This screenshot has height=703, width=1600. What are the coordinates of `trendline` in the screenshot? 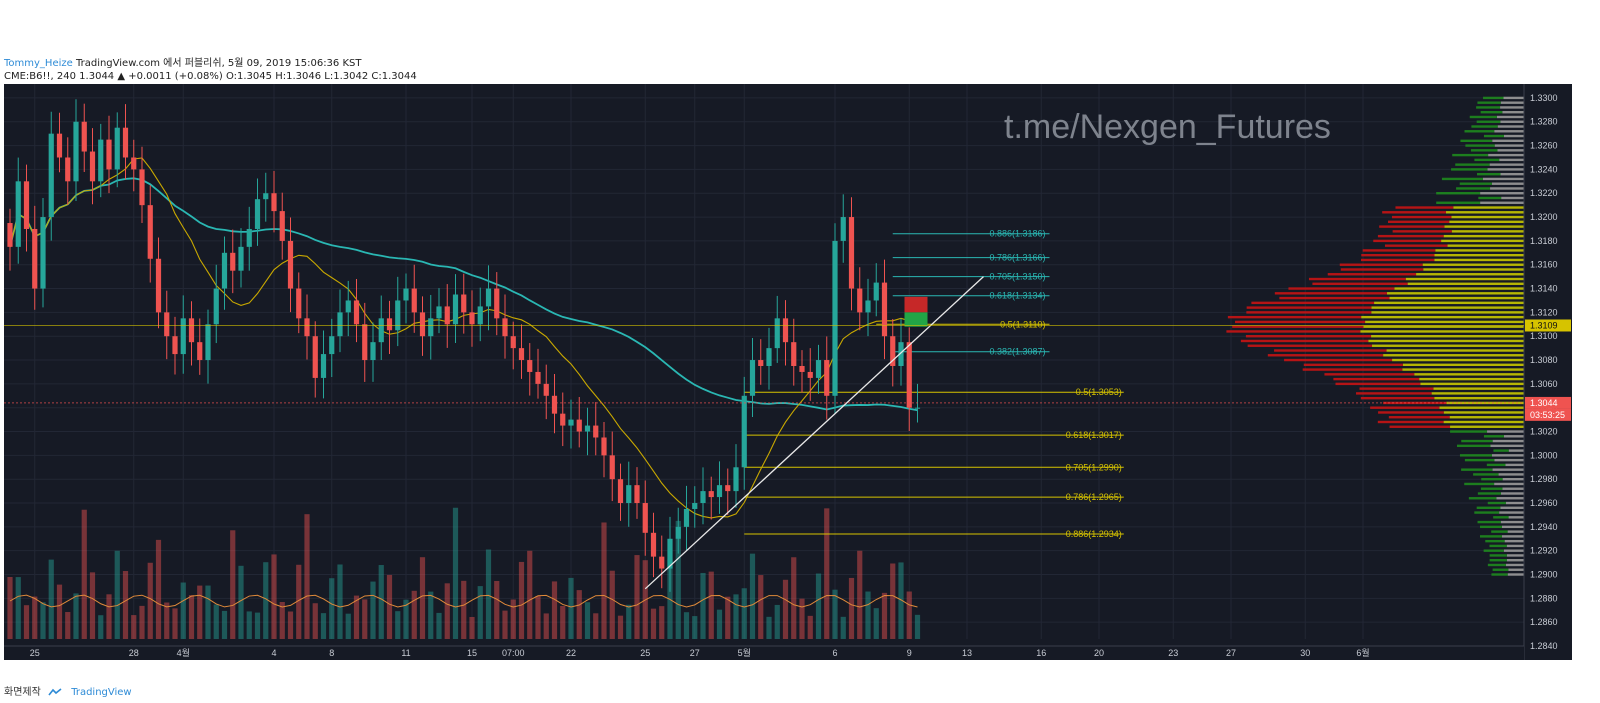 It's located at (814, 433).